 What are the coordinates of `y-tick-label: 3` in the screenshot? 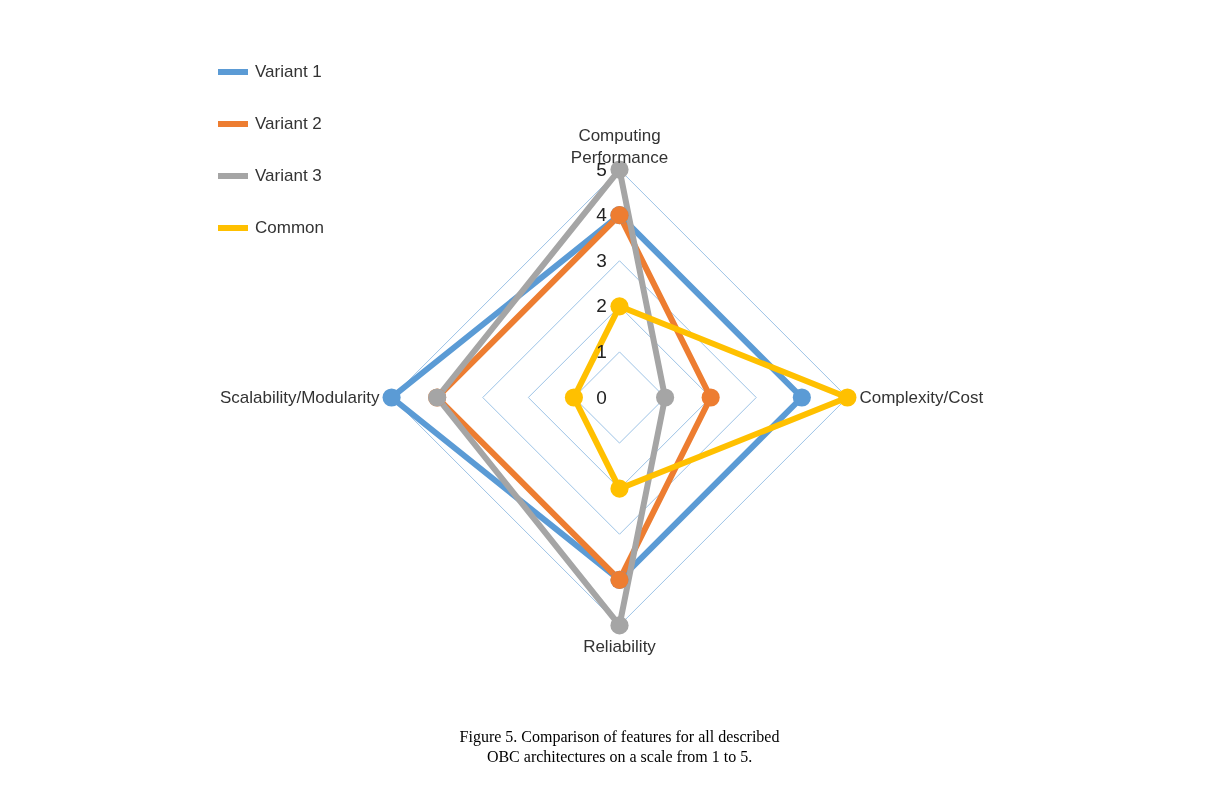 It's located at (601, 260).